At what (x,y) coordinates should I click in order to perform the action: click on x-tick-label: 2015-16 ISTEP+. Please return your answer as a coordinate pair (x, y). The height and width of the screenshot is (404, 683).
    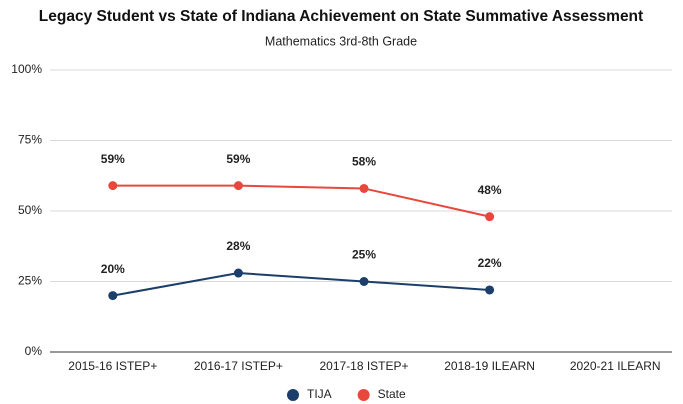
    Looking at the image, I should click on (112, 366).